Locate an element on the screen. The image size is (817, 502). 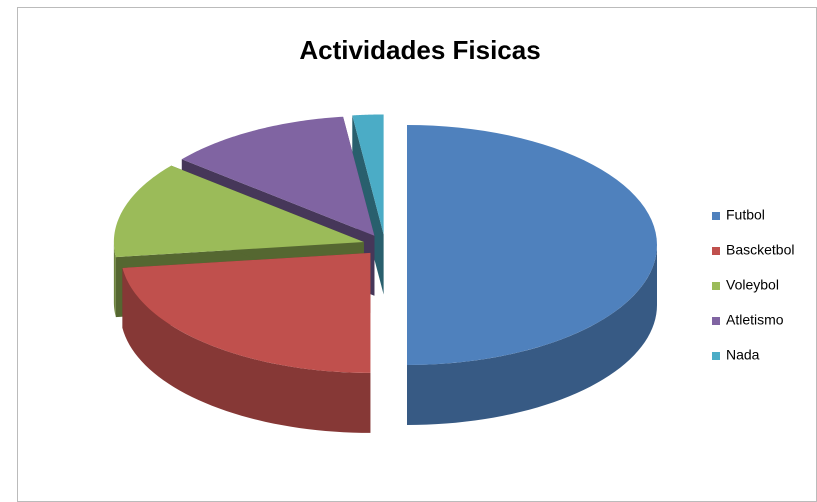
legend-label: Voleybol is located at coordinates (752, 285).